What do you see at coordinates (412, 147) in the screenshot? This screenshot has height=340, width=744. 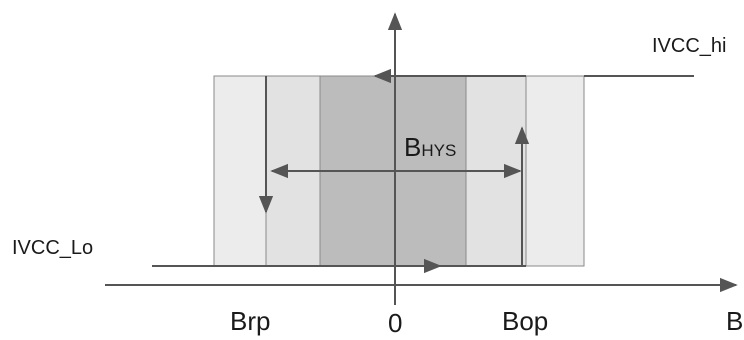 I see `bhys-main: B` at bounding box center [412, 147].